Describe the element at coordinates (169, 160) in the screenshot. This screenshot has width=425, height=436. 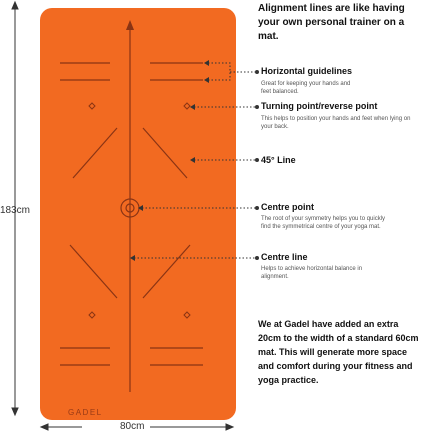
I see `callout-arrowheads` at that location.